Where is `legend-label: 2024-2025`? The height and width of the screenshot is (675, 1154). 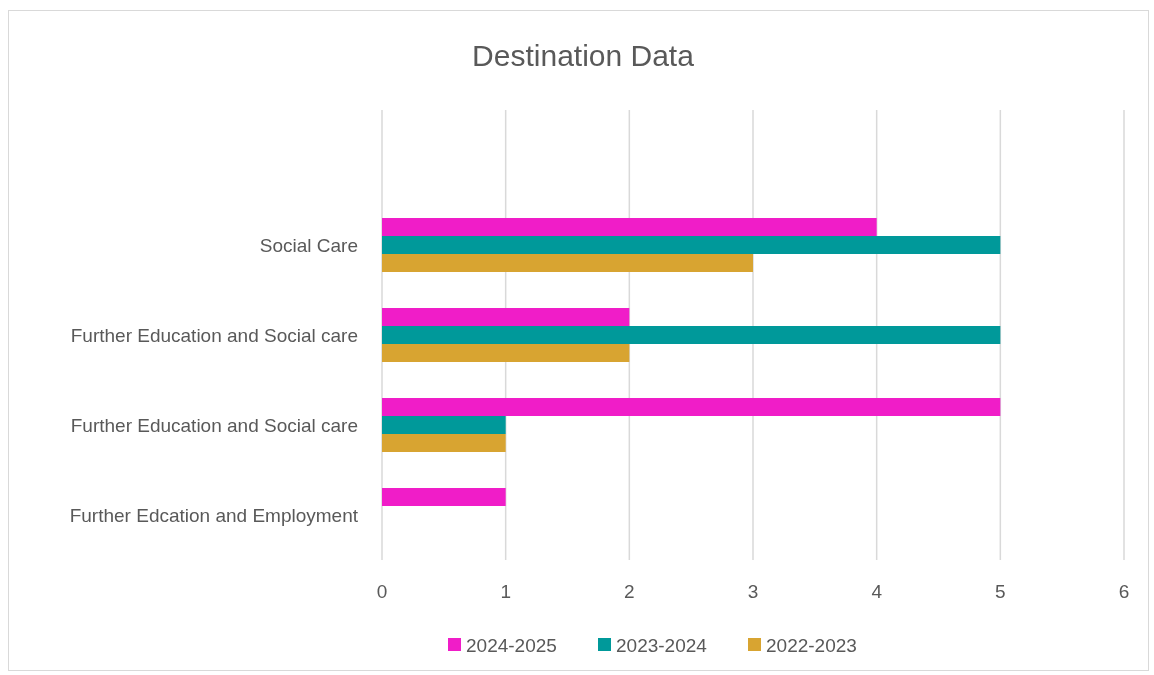 legend-label: 2024-2025 is located at coordinates (511, 645).